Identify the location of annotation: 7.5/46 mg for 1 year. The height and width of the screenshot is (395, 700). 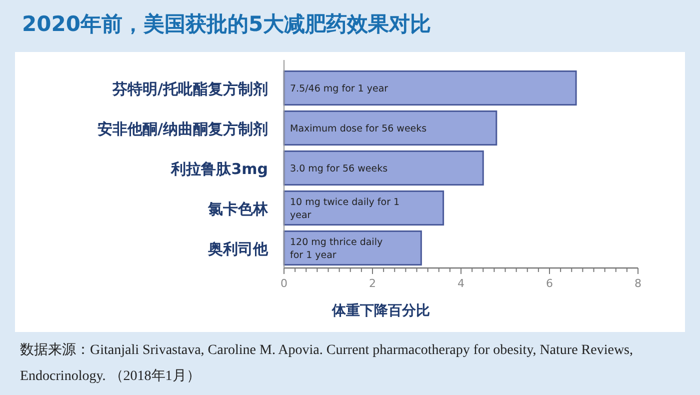
(339, 89).